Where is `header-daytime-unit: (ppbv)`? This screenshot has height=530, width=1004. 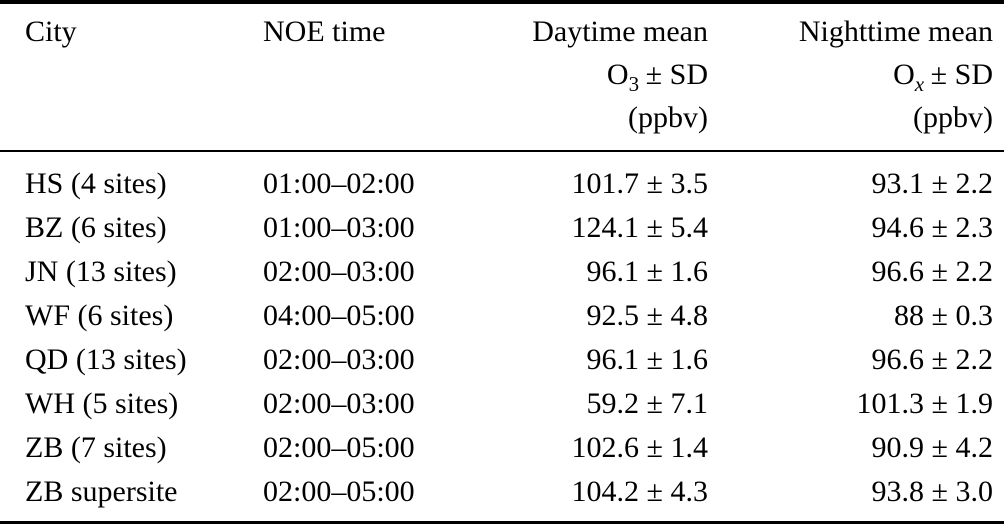 header-daytime-unit: (ppbv) is located at coordinates (668, 117).